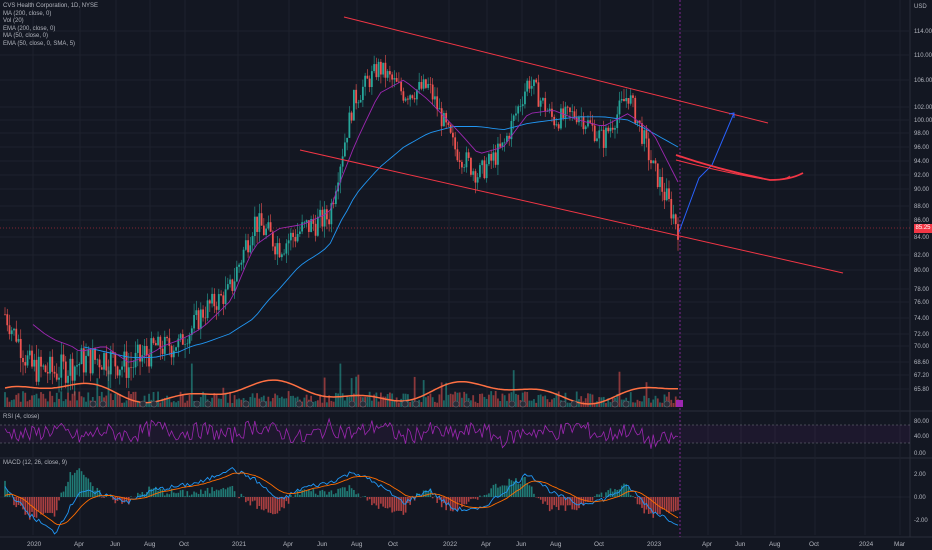 This screenshot has height=550, width=932. What do you see at coordinates (13, 21) in the screenshot?
I see `legend-vol: Vol (20)` at bounding box center [13, 21].